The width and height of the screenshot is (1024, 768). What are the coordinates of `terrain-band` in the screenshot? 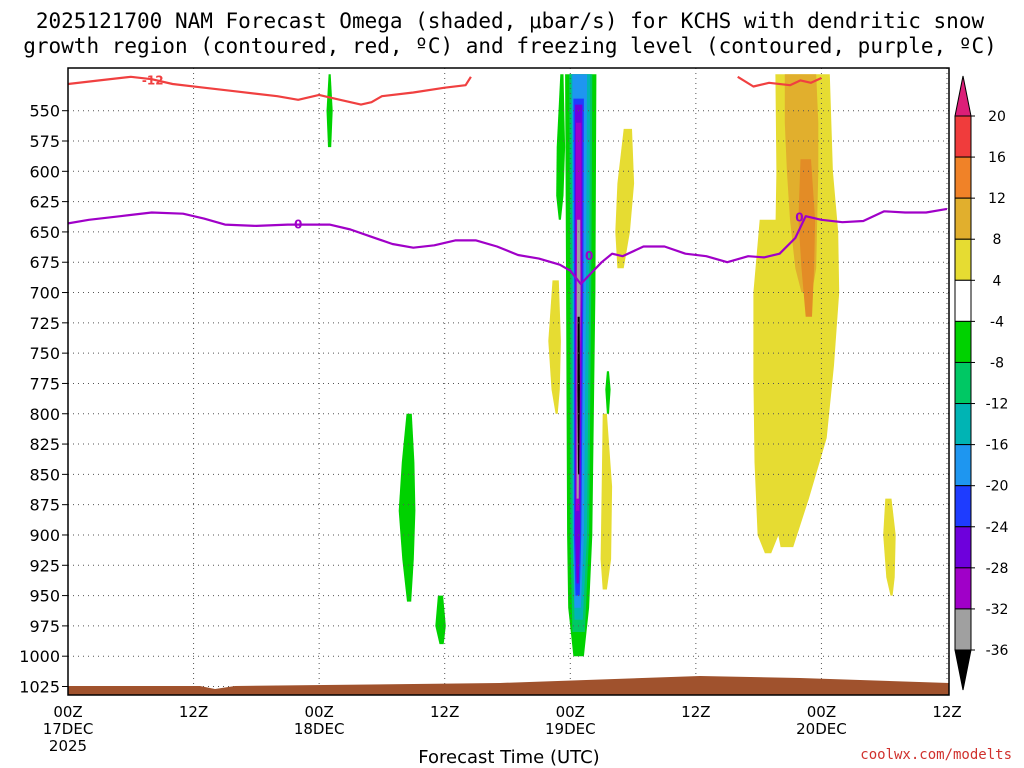 It's located at (508, 685).